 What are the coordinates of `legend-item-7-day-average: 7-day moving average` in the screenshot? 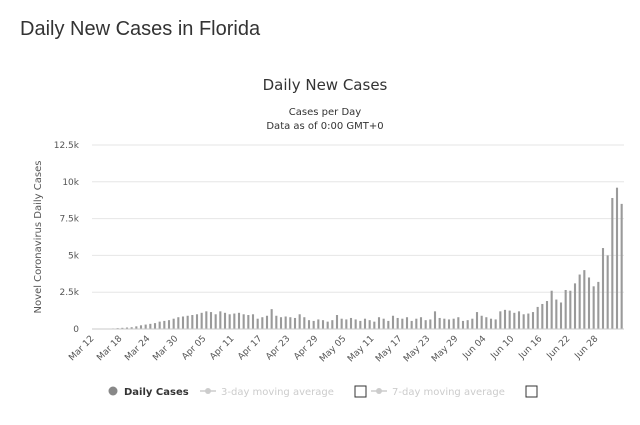 It's located at (438, 392).